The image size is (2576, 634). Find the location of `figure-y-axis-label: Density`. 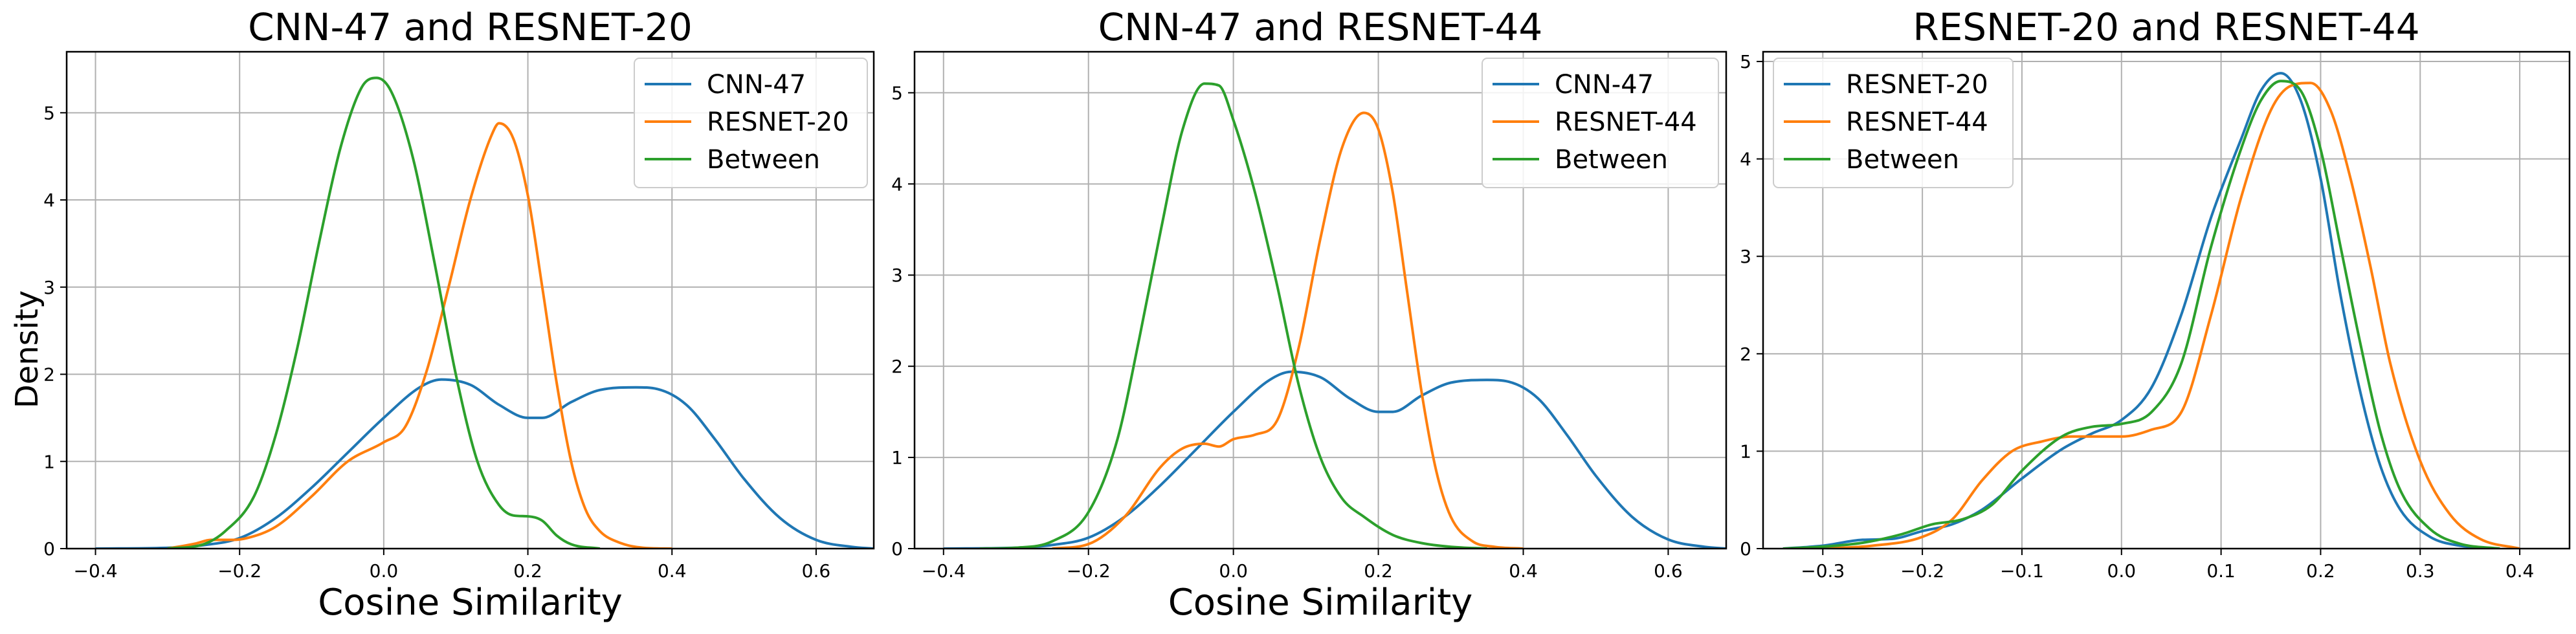

figure-y-axis-label: Density is located at coordinates (27, 349).